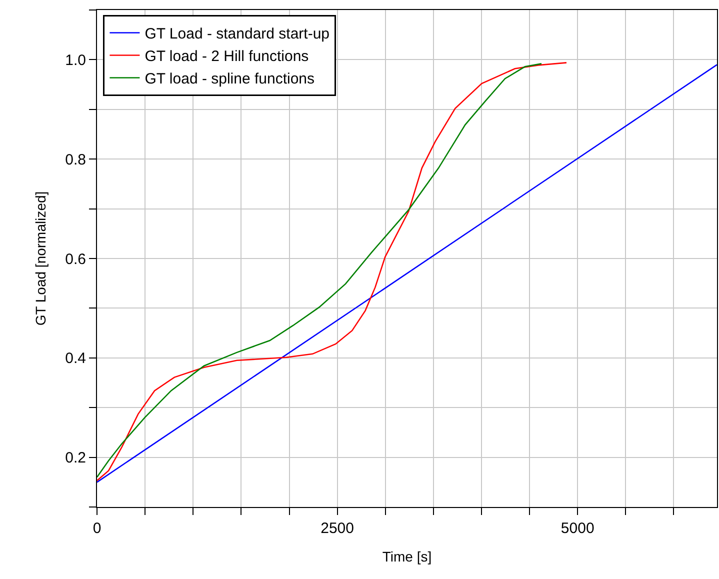 The height and width of the screenshot is (579, 719). I want to click on x-axis-title: Time [s], so click(407, 556).